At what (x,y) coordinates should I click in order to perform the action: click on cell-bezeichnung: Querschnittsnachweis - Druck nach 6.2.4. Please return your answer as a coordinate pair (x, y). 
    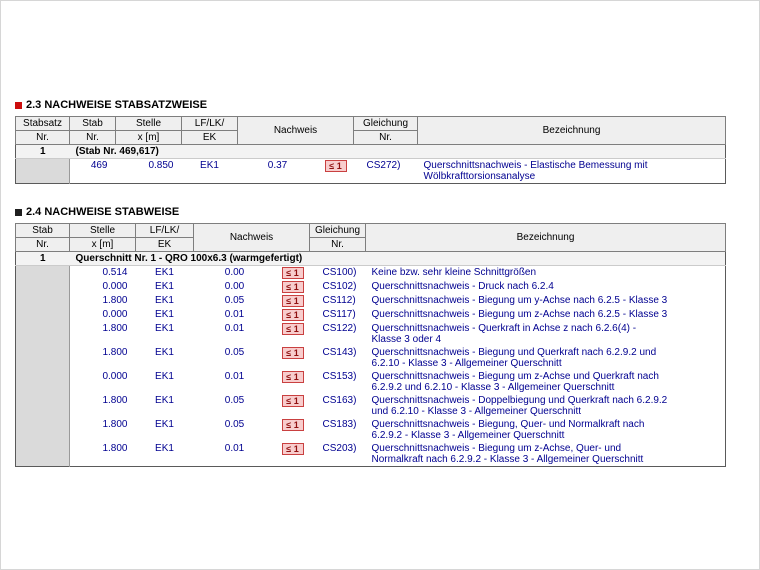
    Looking at the image, I should click on (462, 286).